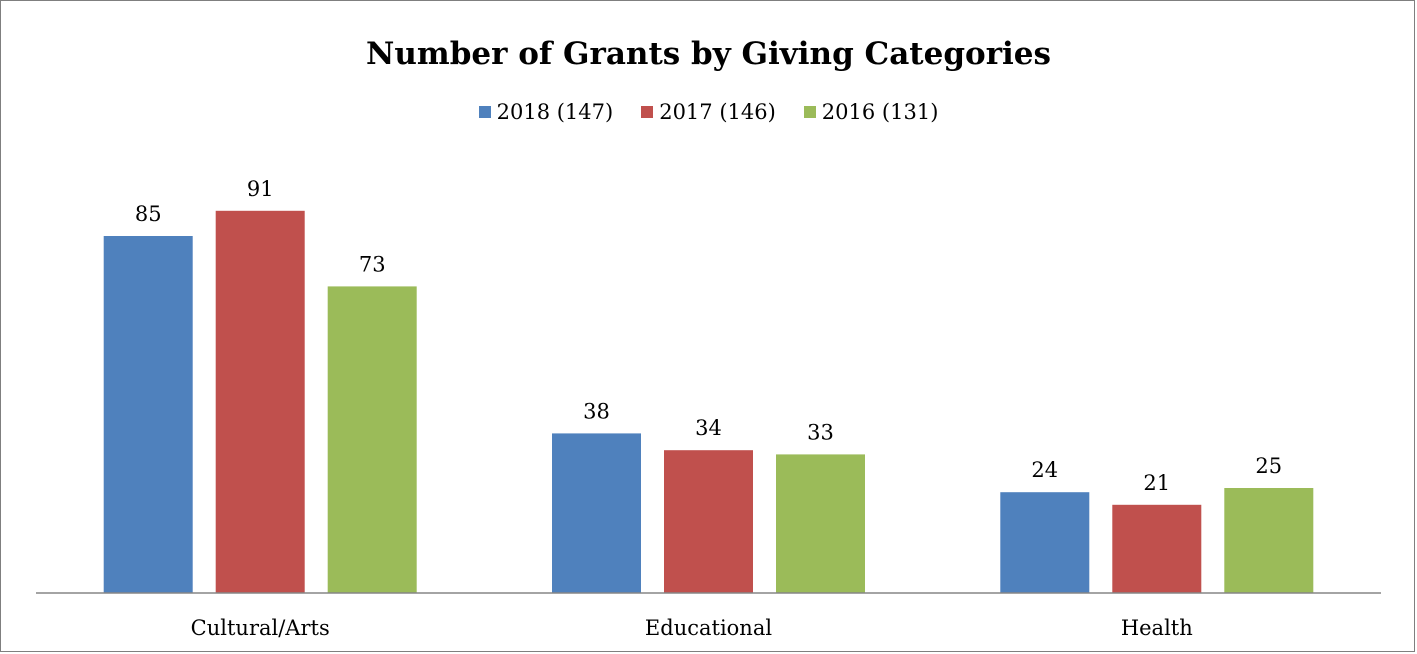 The height and width of the screenshot is (654, 1417). What do you see at coordinates (260, 628) in the screenshot?
I see `category-label-0: Cultural/Arts` at bounding box center [260, 628].